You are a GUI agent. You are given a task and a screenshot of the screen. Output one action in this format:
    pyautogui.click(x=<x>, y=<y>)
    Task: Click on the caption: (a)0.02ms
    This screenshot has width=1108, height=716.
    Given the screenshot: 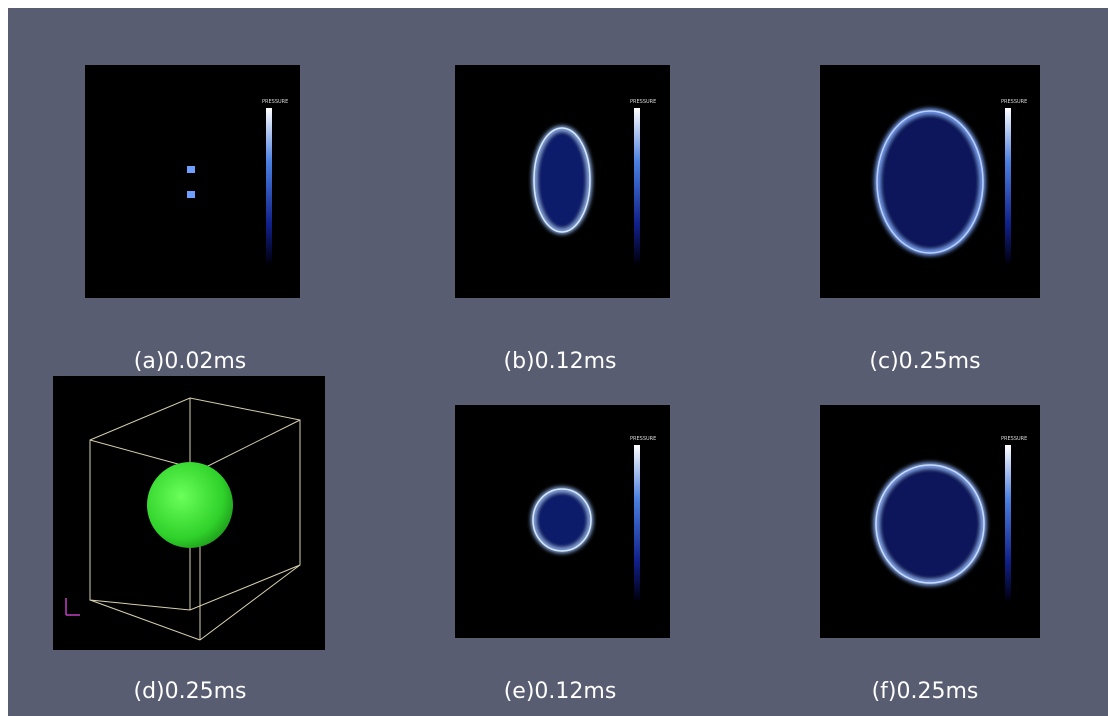 What is the action you would take?
    pyautogui.click(x=190, y=361)
    